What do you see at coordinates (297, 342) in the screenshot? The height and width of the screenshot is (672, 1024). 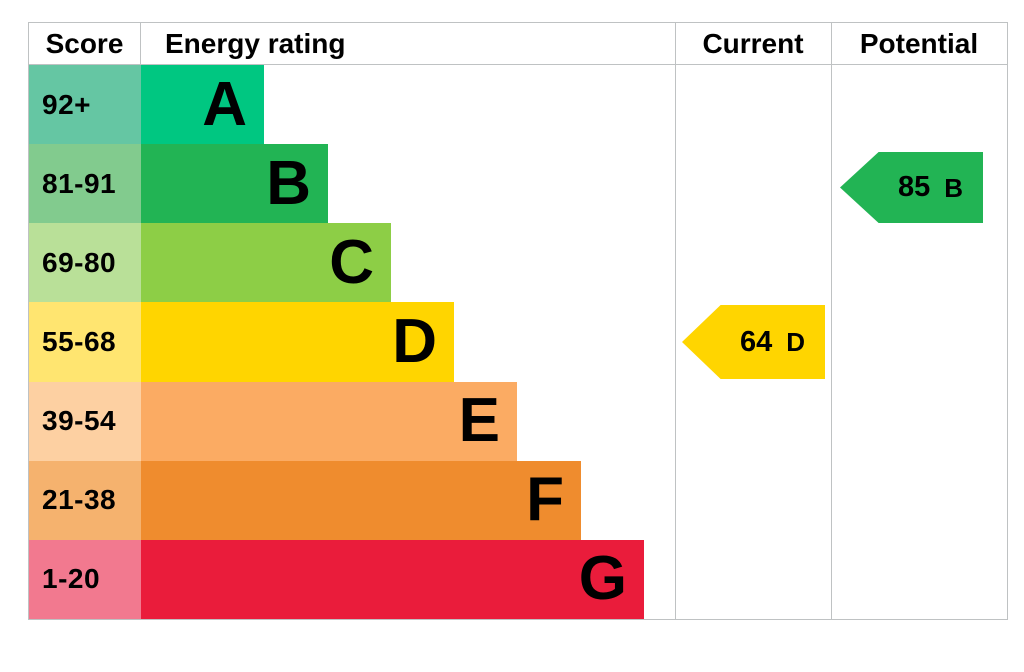 I see `band-bar: D` at bounding box center [297, 342].